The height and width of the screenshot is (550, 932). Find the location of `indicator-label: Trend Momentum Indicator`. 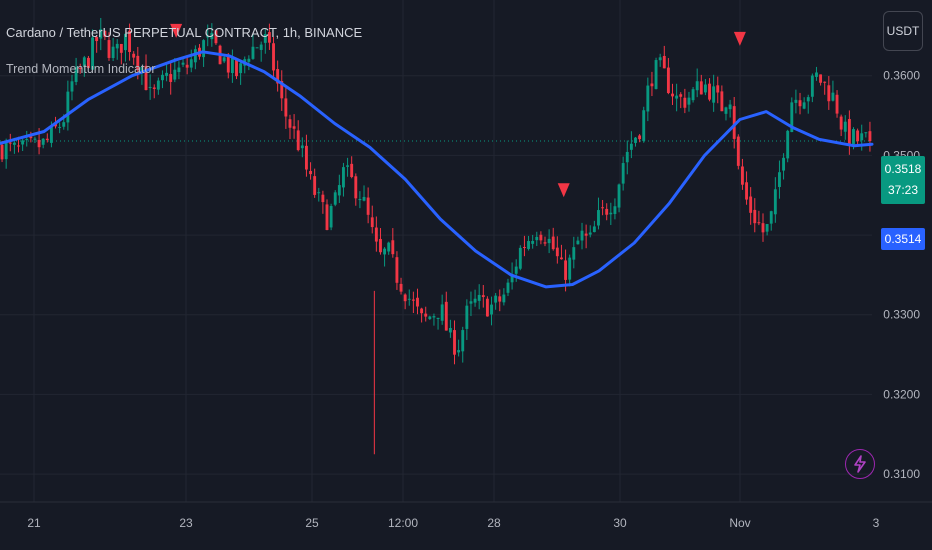

indicator-label: Trend Momentum Indicator is located at coordinates (81, 69).